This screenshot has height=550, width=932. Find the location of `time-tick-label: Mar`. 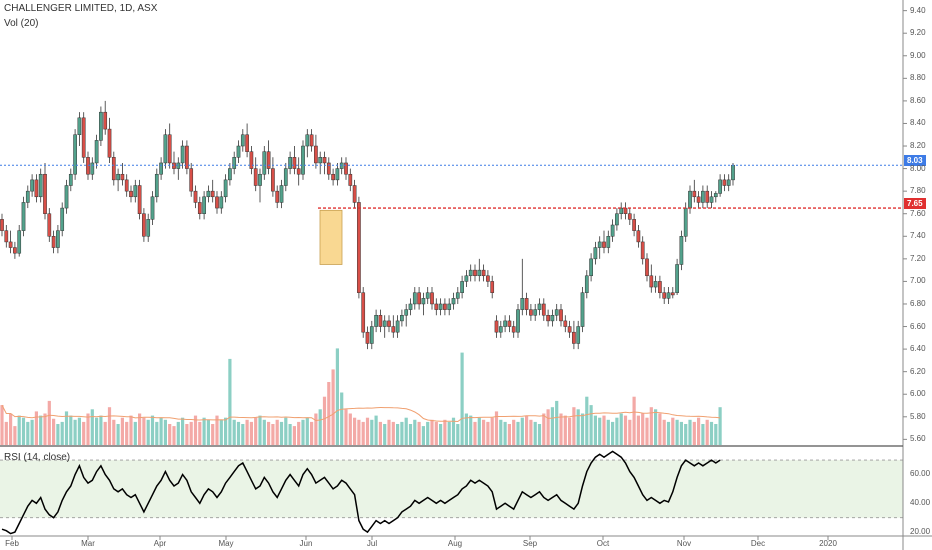

time-tick-label: Mar is located at coordinates (88, 543).